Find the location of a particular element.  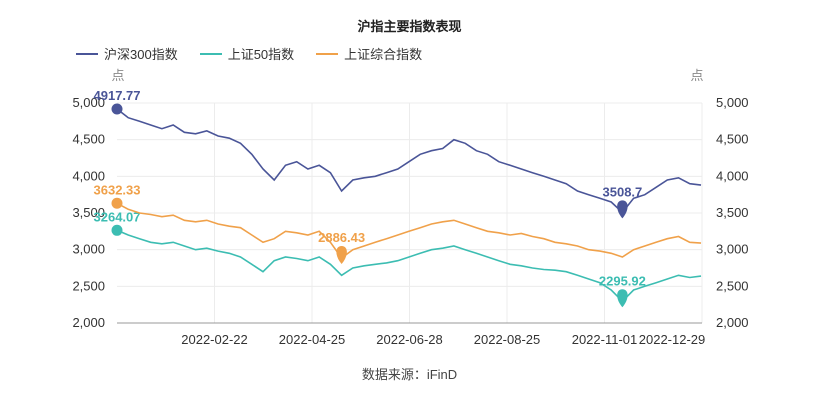

legend: 沪深300指数 上证50指数 上证综合指数 is located at coordinates (249, 53).